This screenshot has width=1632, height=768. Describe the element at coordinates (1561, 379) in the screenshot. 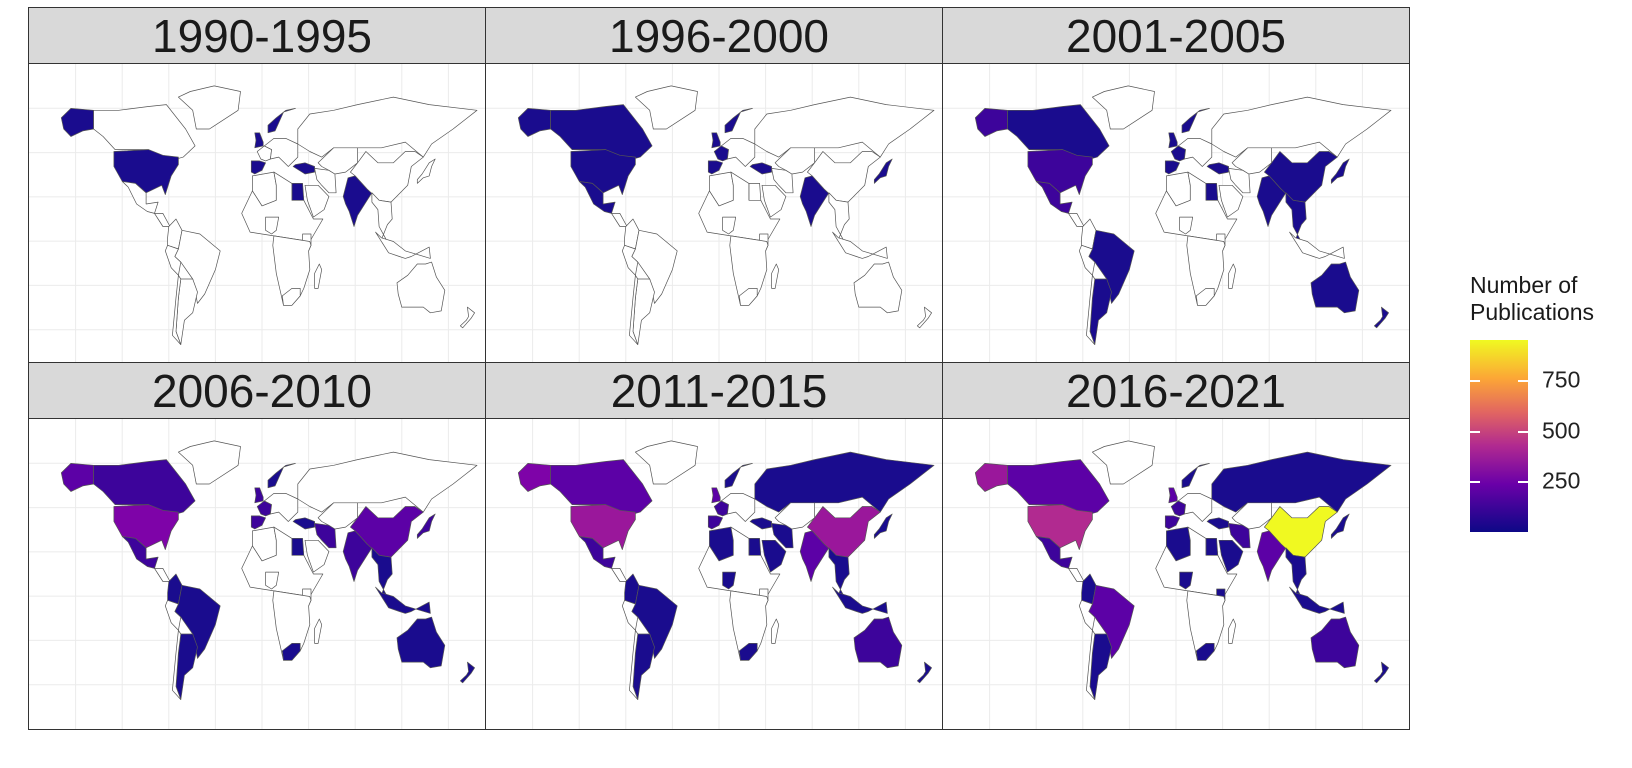

I see `legend-tick-label: 750` at that location.